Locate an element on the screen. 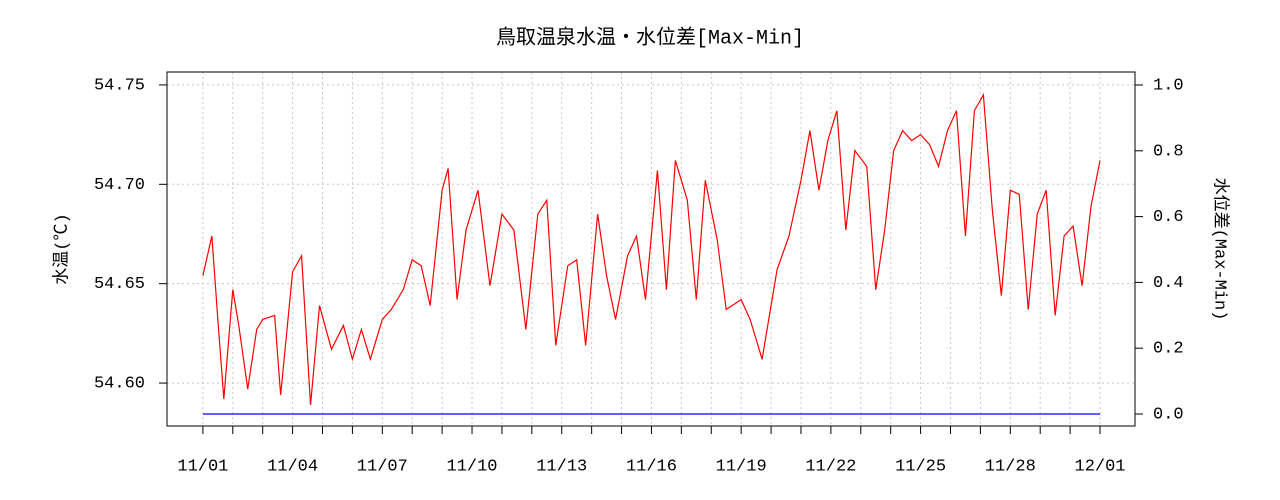  x-tick-label: 11/28 is located at coordinates (1010, 466).